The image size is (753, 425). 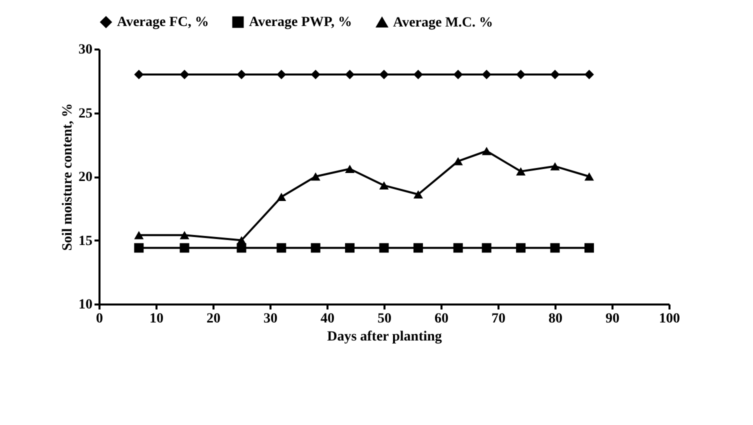 I want to click on x-tick-label: 90, so click(x=613, y=319).